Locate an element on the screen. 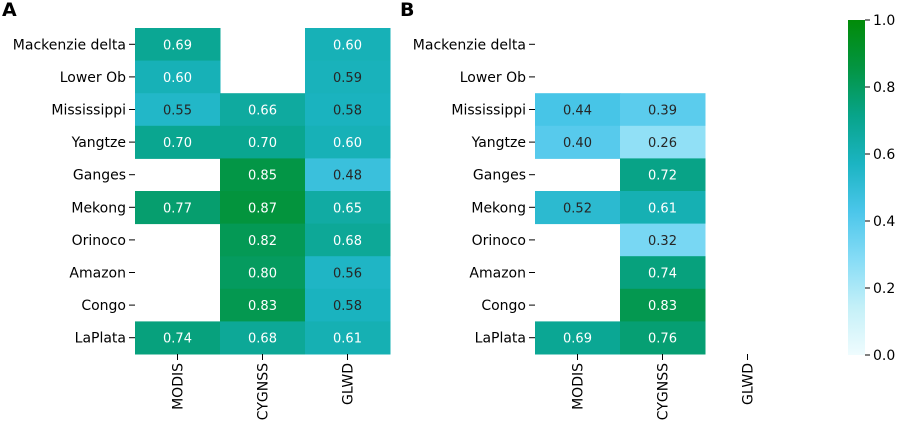 The image size is (899, 424). heatmap-cell-b-yangtze-cygnss is located at coordinates (663, 142).